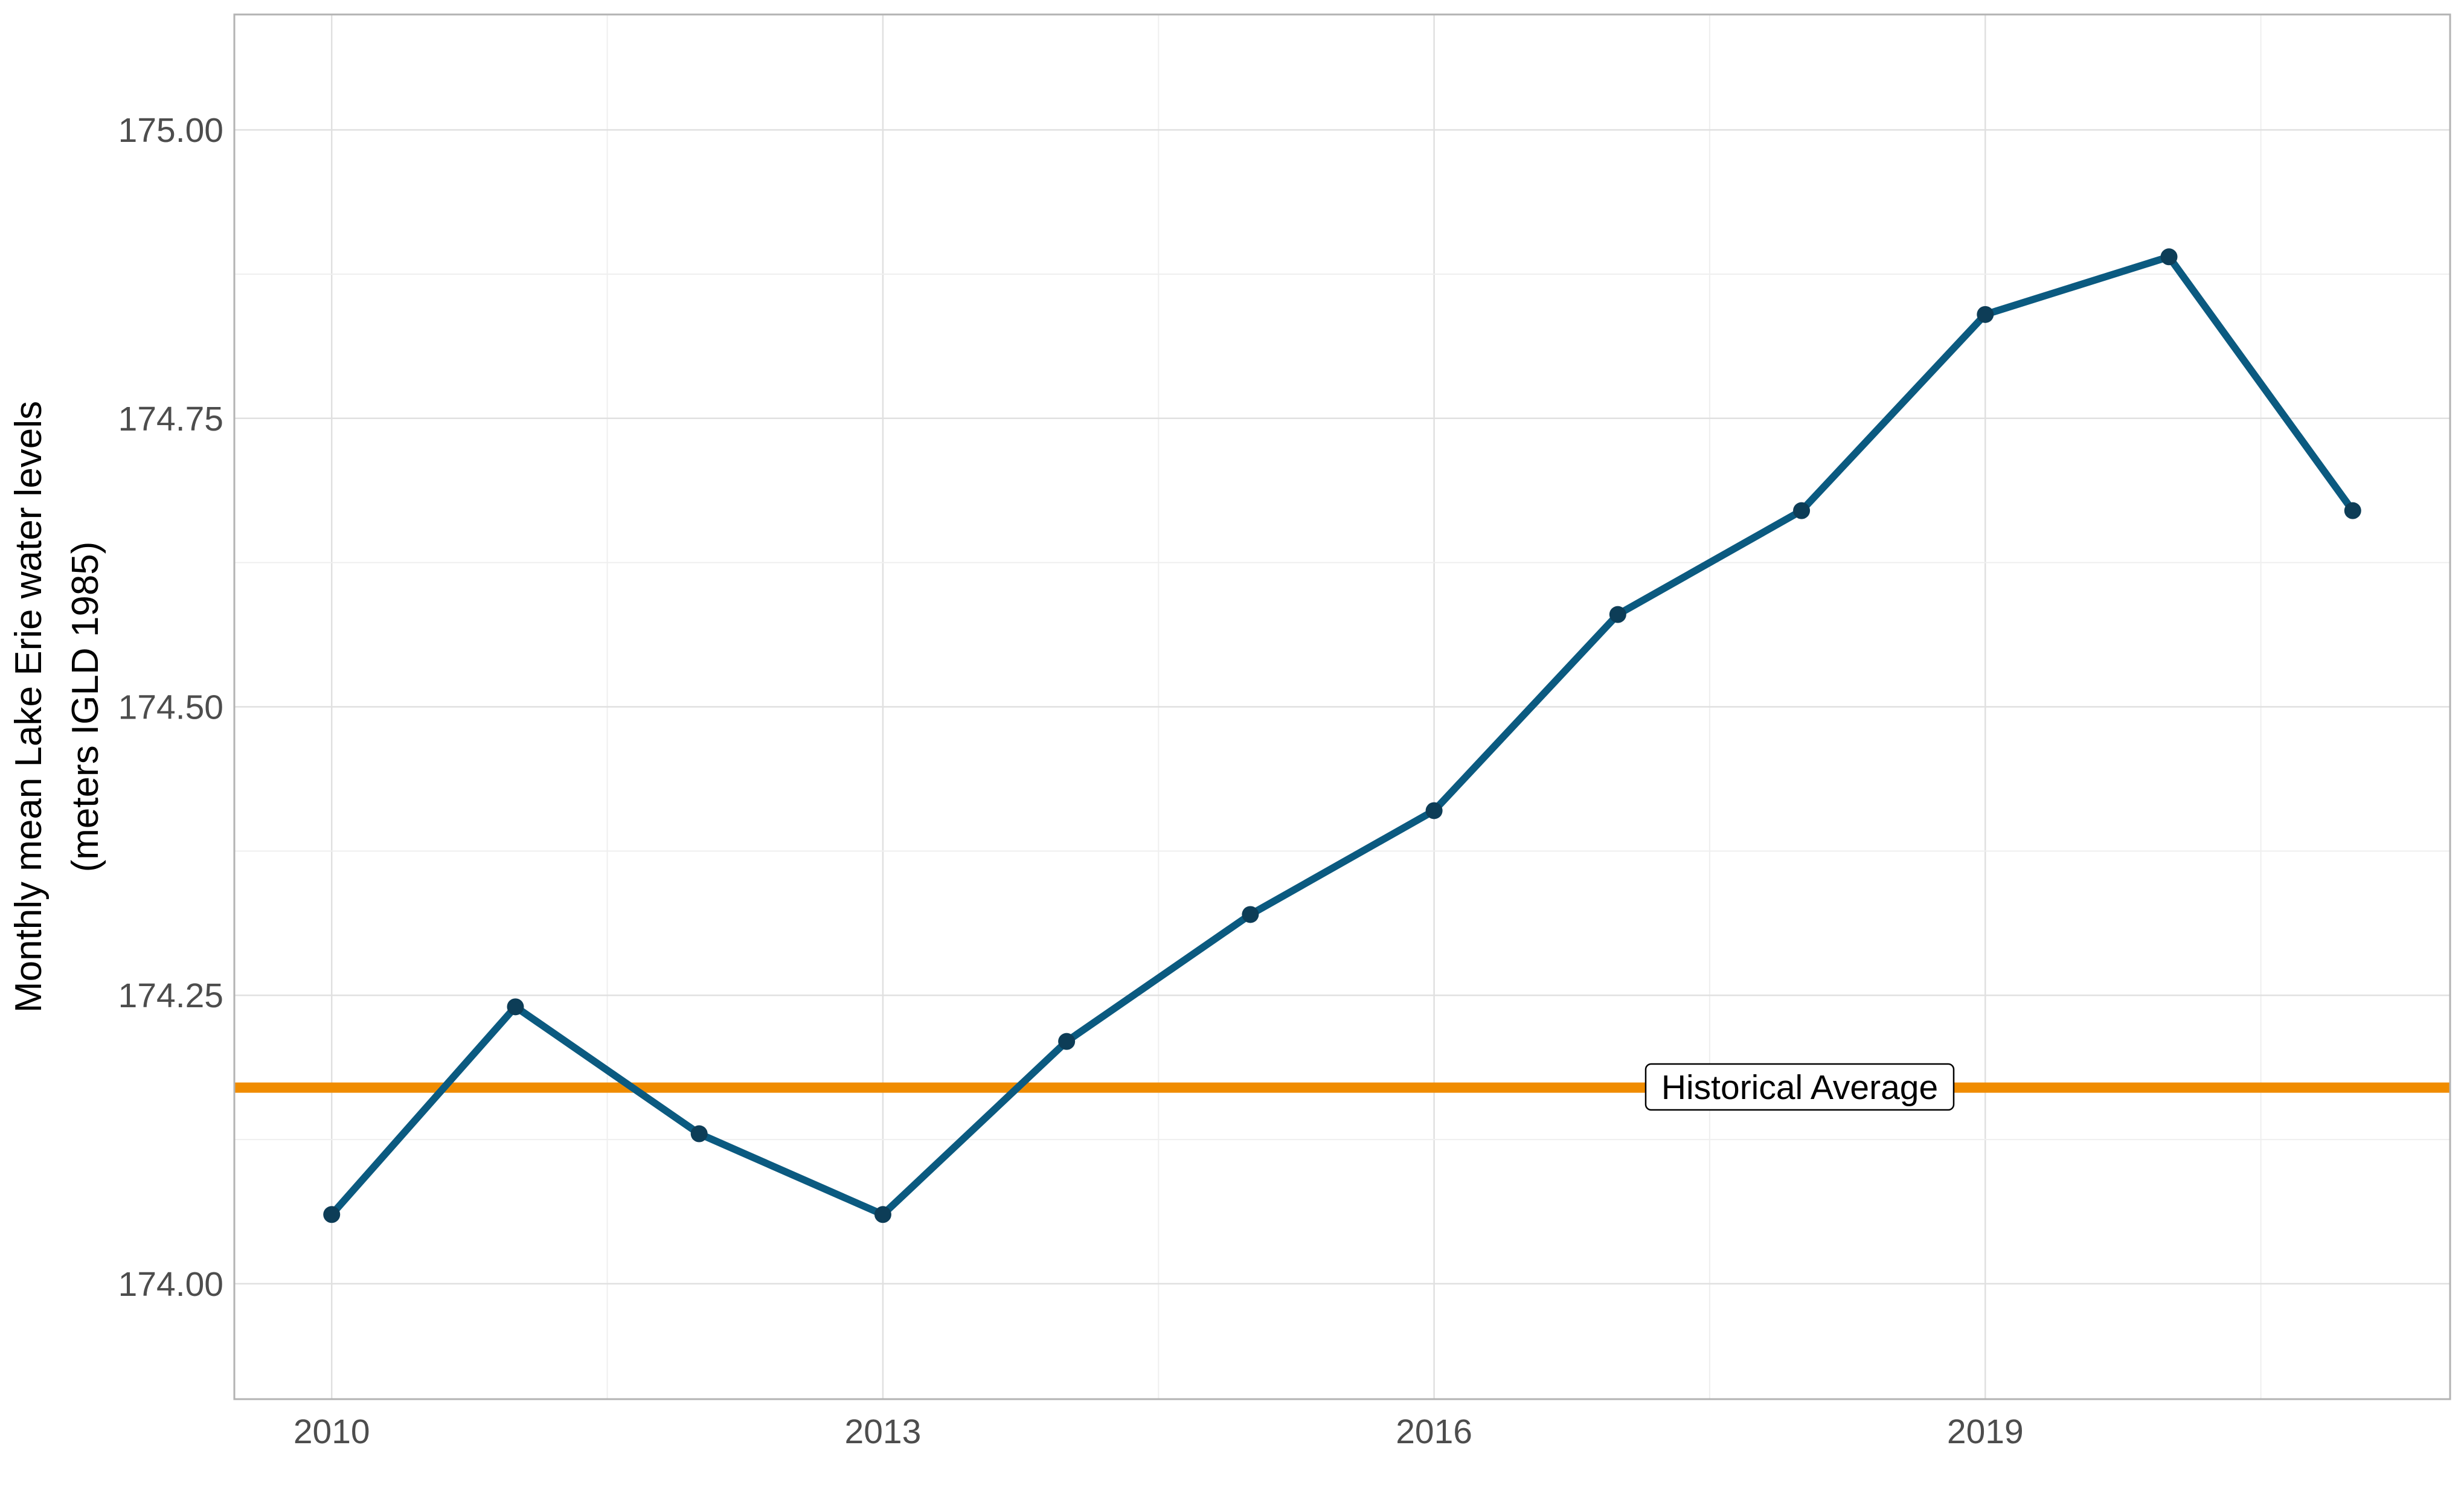 This screenshot has width=2464, height=1503. Describe the element at coordinates (2169, 257) in the screenshot. I see `data-point-2020` at that location.